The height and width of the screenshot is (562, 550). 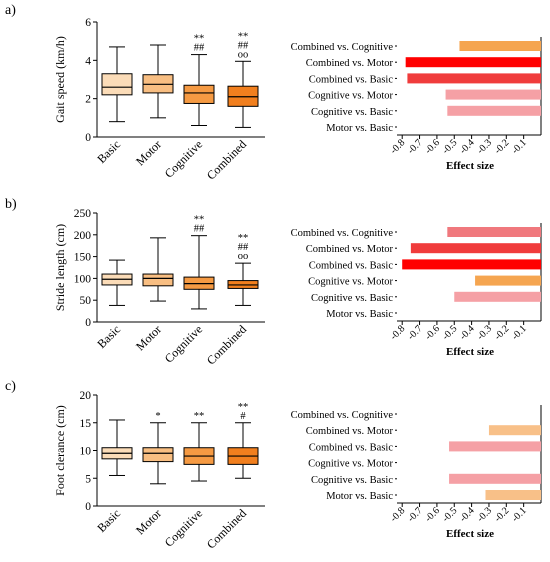 I want to click on y-axis-label: Stride length (cm), so click(x=60, y=267).